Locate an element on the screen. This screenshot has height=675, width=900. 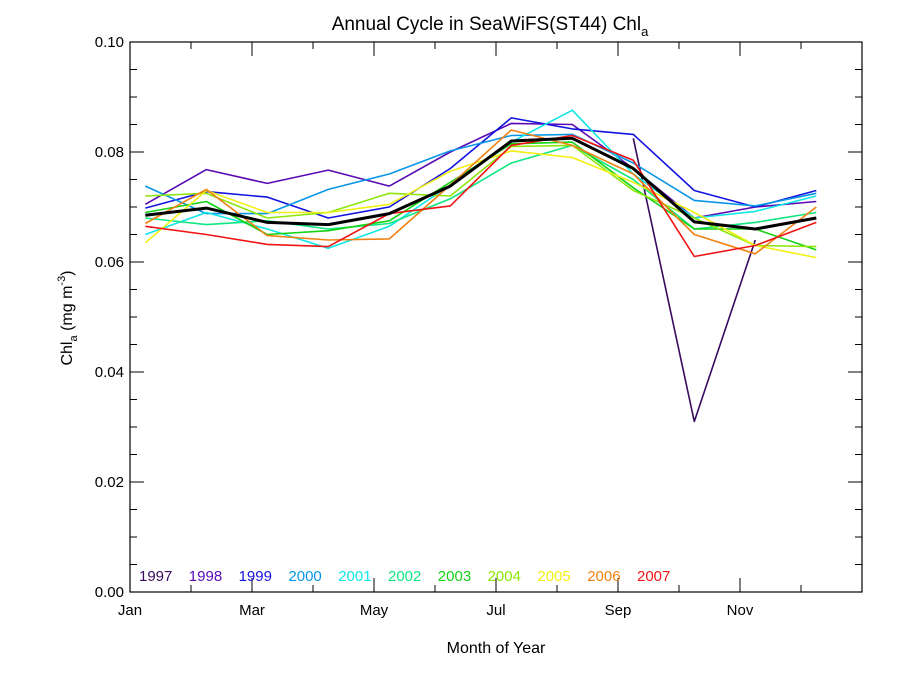
svg-text:Annual Cycle in SeaWiFS(ST44): Annual Cycle in SeaWiFS(ST44) Chla is located at coordinates (490, 26).